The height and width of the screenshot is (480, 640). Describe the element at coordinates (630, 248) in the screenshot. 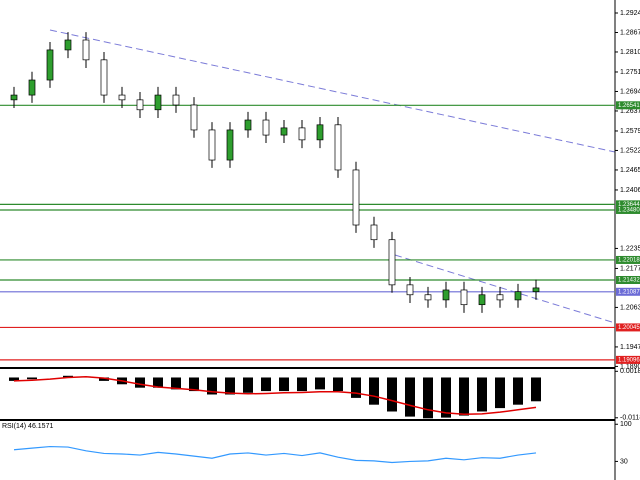

I see `y-tick-label: 1.22355` at that location.